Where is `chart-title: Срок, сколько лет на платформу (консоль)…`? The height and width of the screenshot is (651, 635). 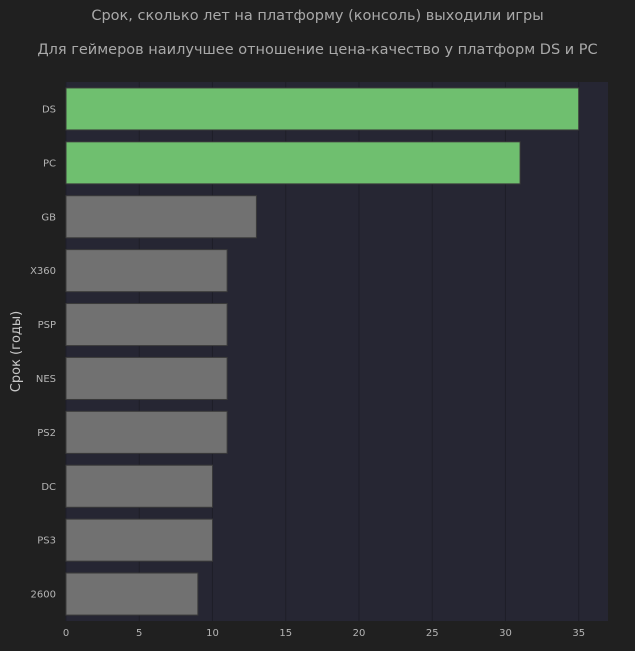
chart-title: Срок, сколько лет на платформу (консоль)… is located at coordinates (317, 16).